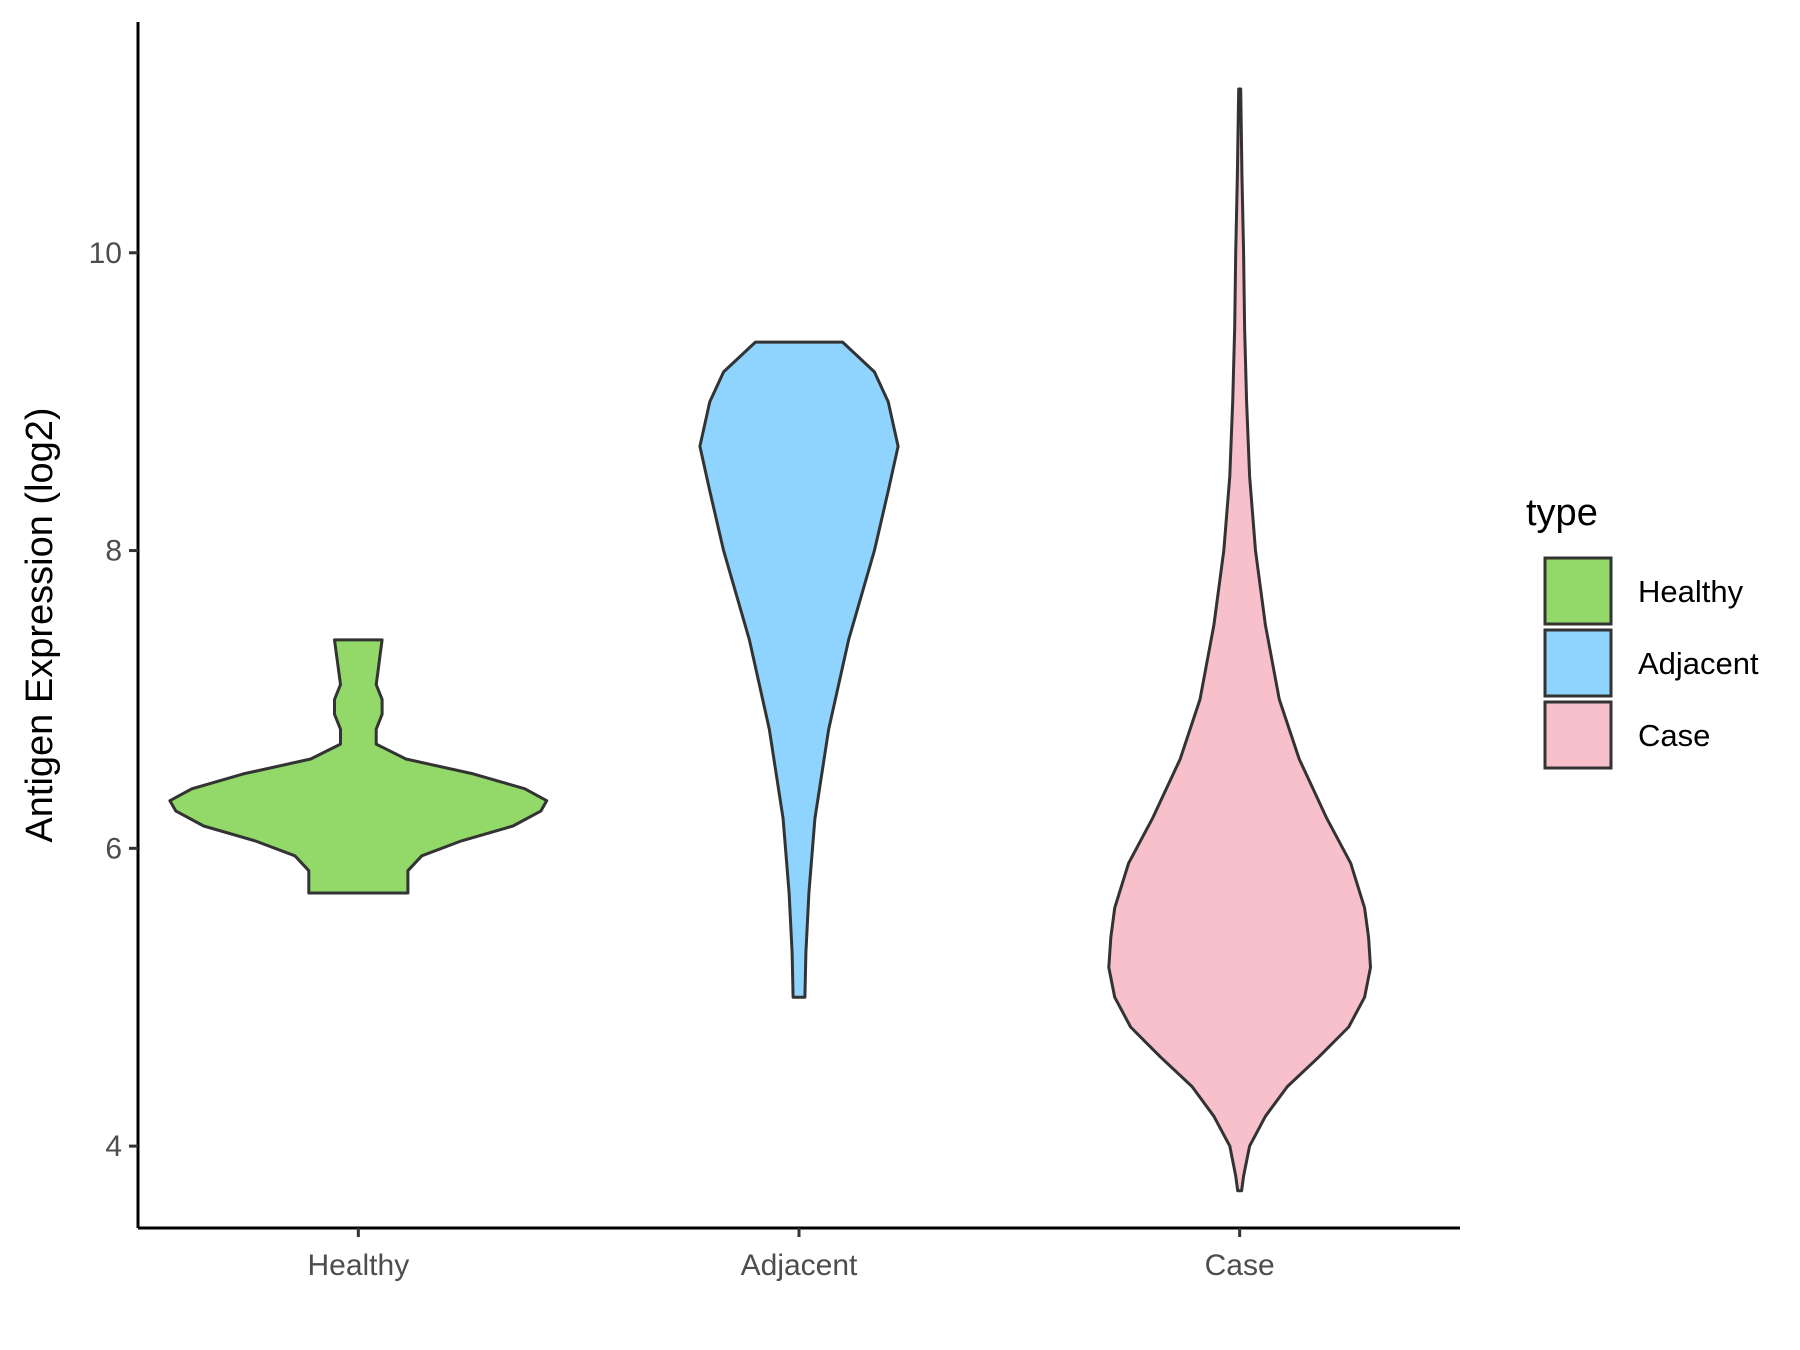 Image resolution: width=1800 pixels, height=1350 pixels. What do you see at coordinates (1578, 735) in the screenshot?
I see `legend-swatch-case` at bounding box center [1578, 735].